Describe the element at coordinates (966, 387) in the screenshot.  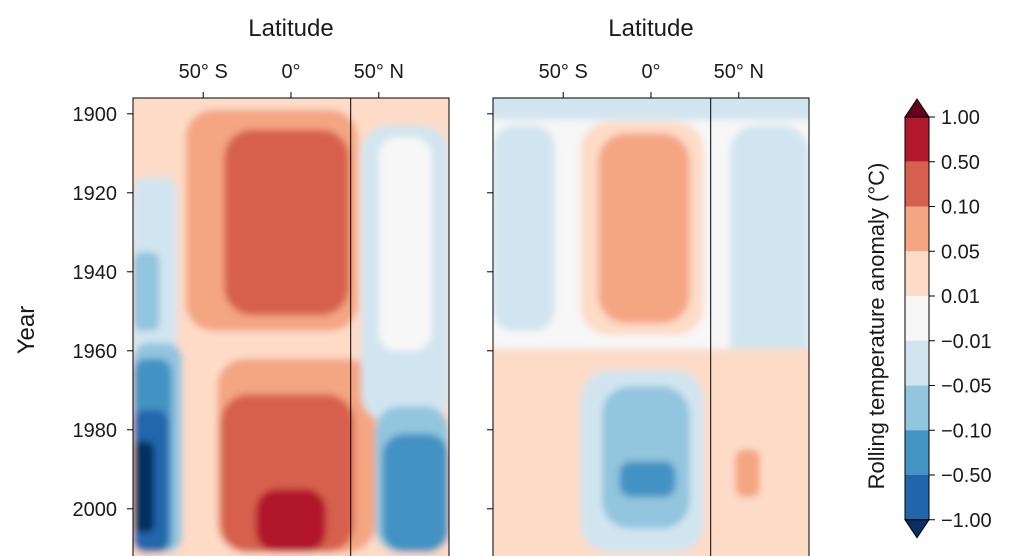
I see `colorbar-tick-label: −0.05` at that location.